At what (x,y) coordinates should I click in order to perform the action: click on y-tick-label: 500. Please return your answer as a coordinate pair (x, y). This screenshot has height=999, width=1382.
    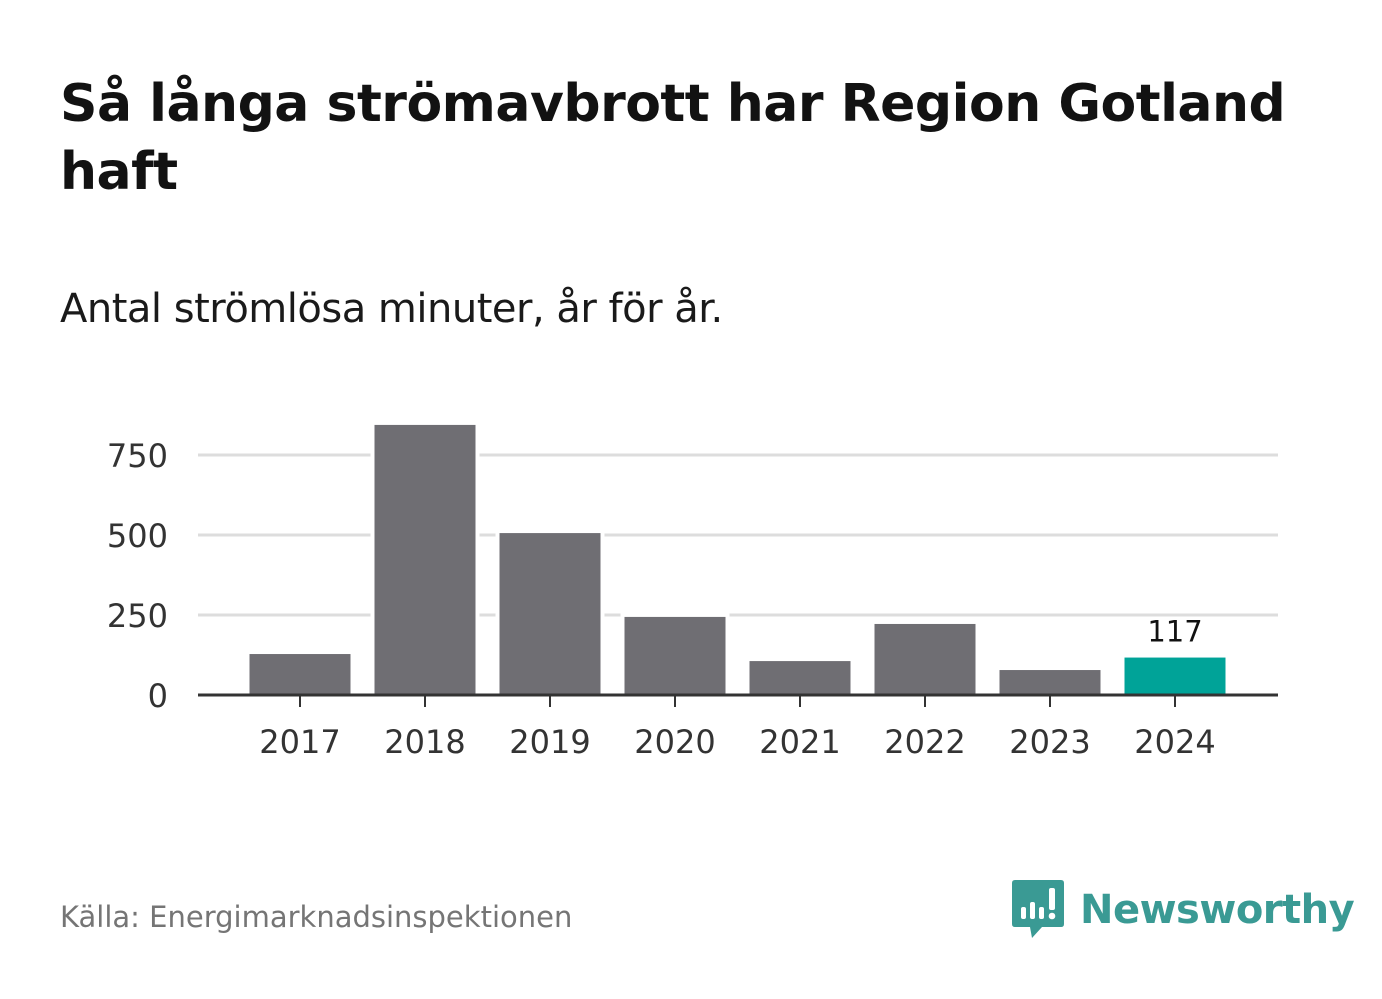
    Looking at the image, I should click on (137, 536).